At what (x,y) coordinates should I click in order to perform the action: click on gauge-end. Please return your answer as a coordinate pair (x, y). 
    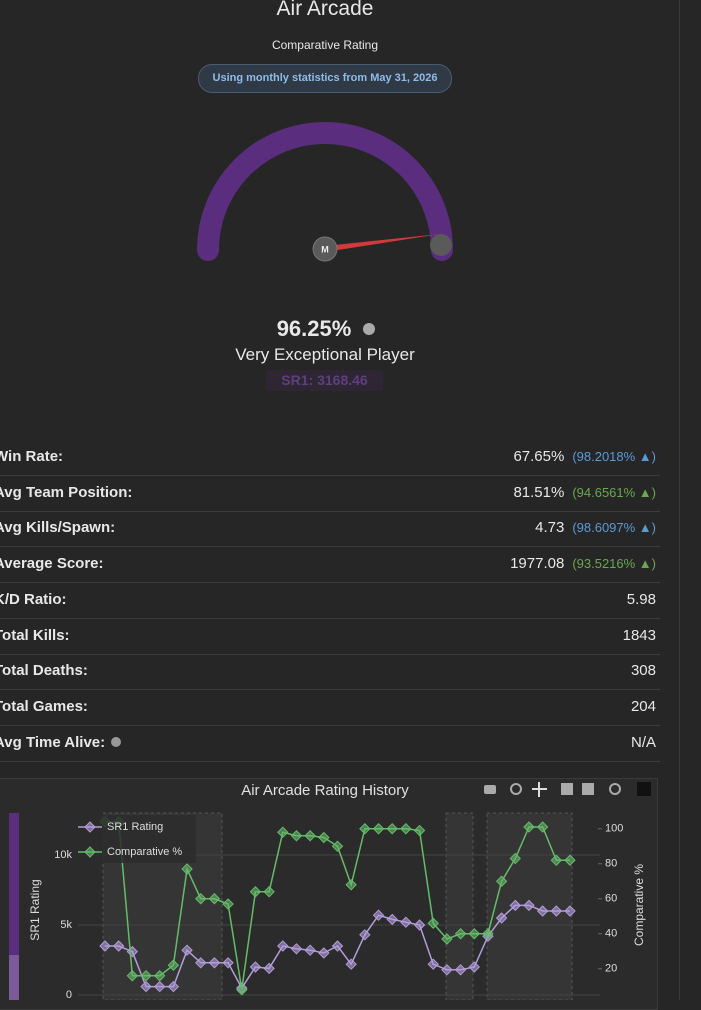
    Looking at the image, I should click on (441, 245).